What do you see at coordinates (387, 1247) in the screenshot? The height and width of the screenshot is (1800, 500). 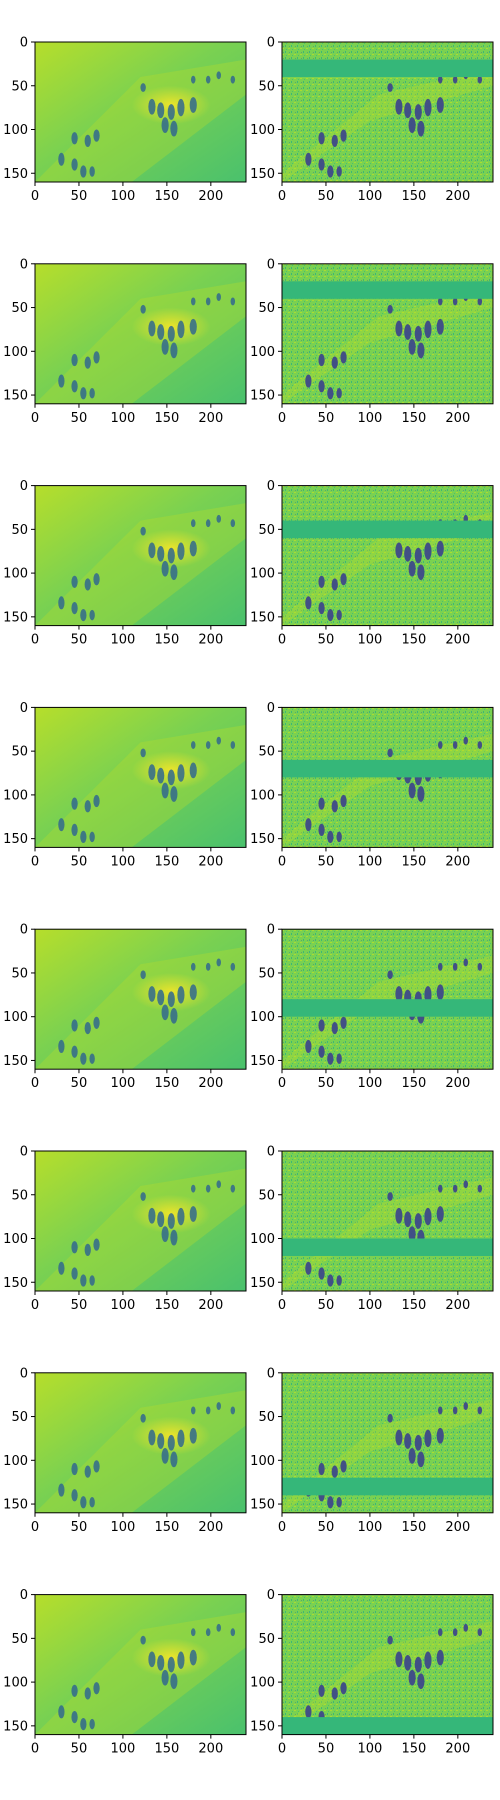 I see `masked-band` at bounding box center [387, 1247].